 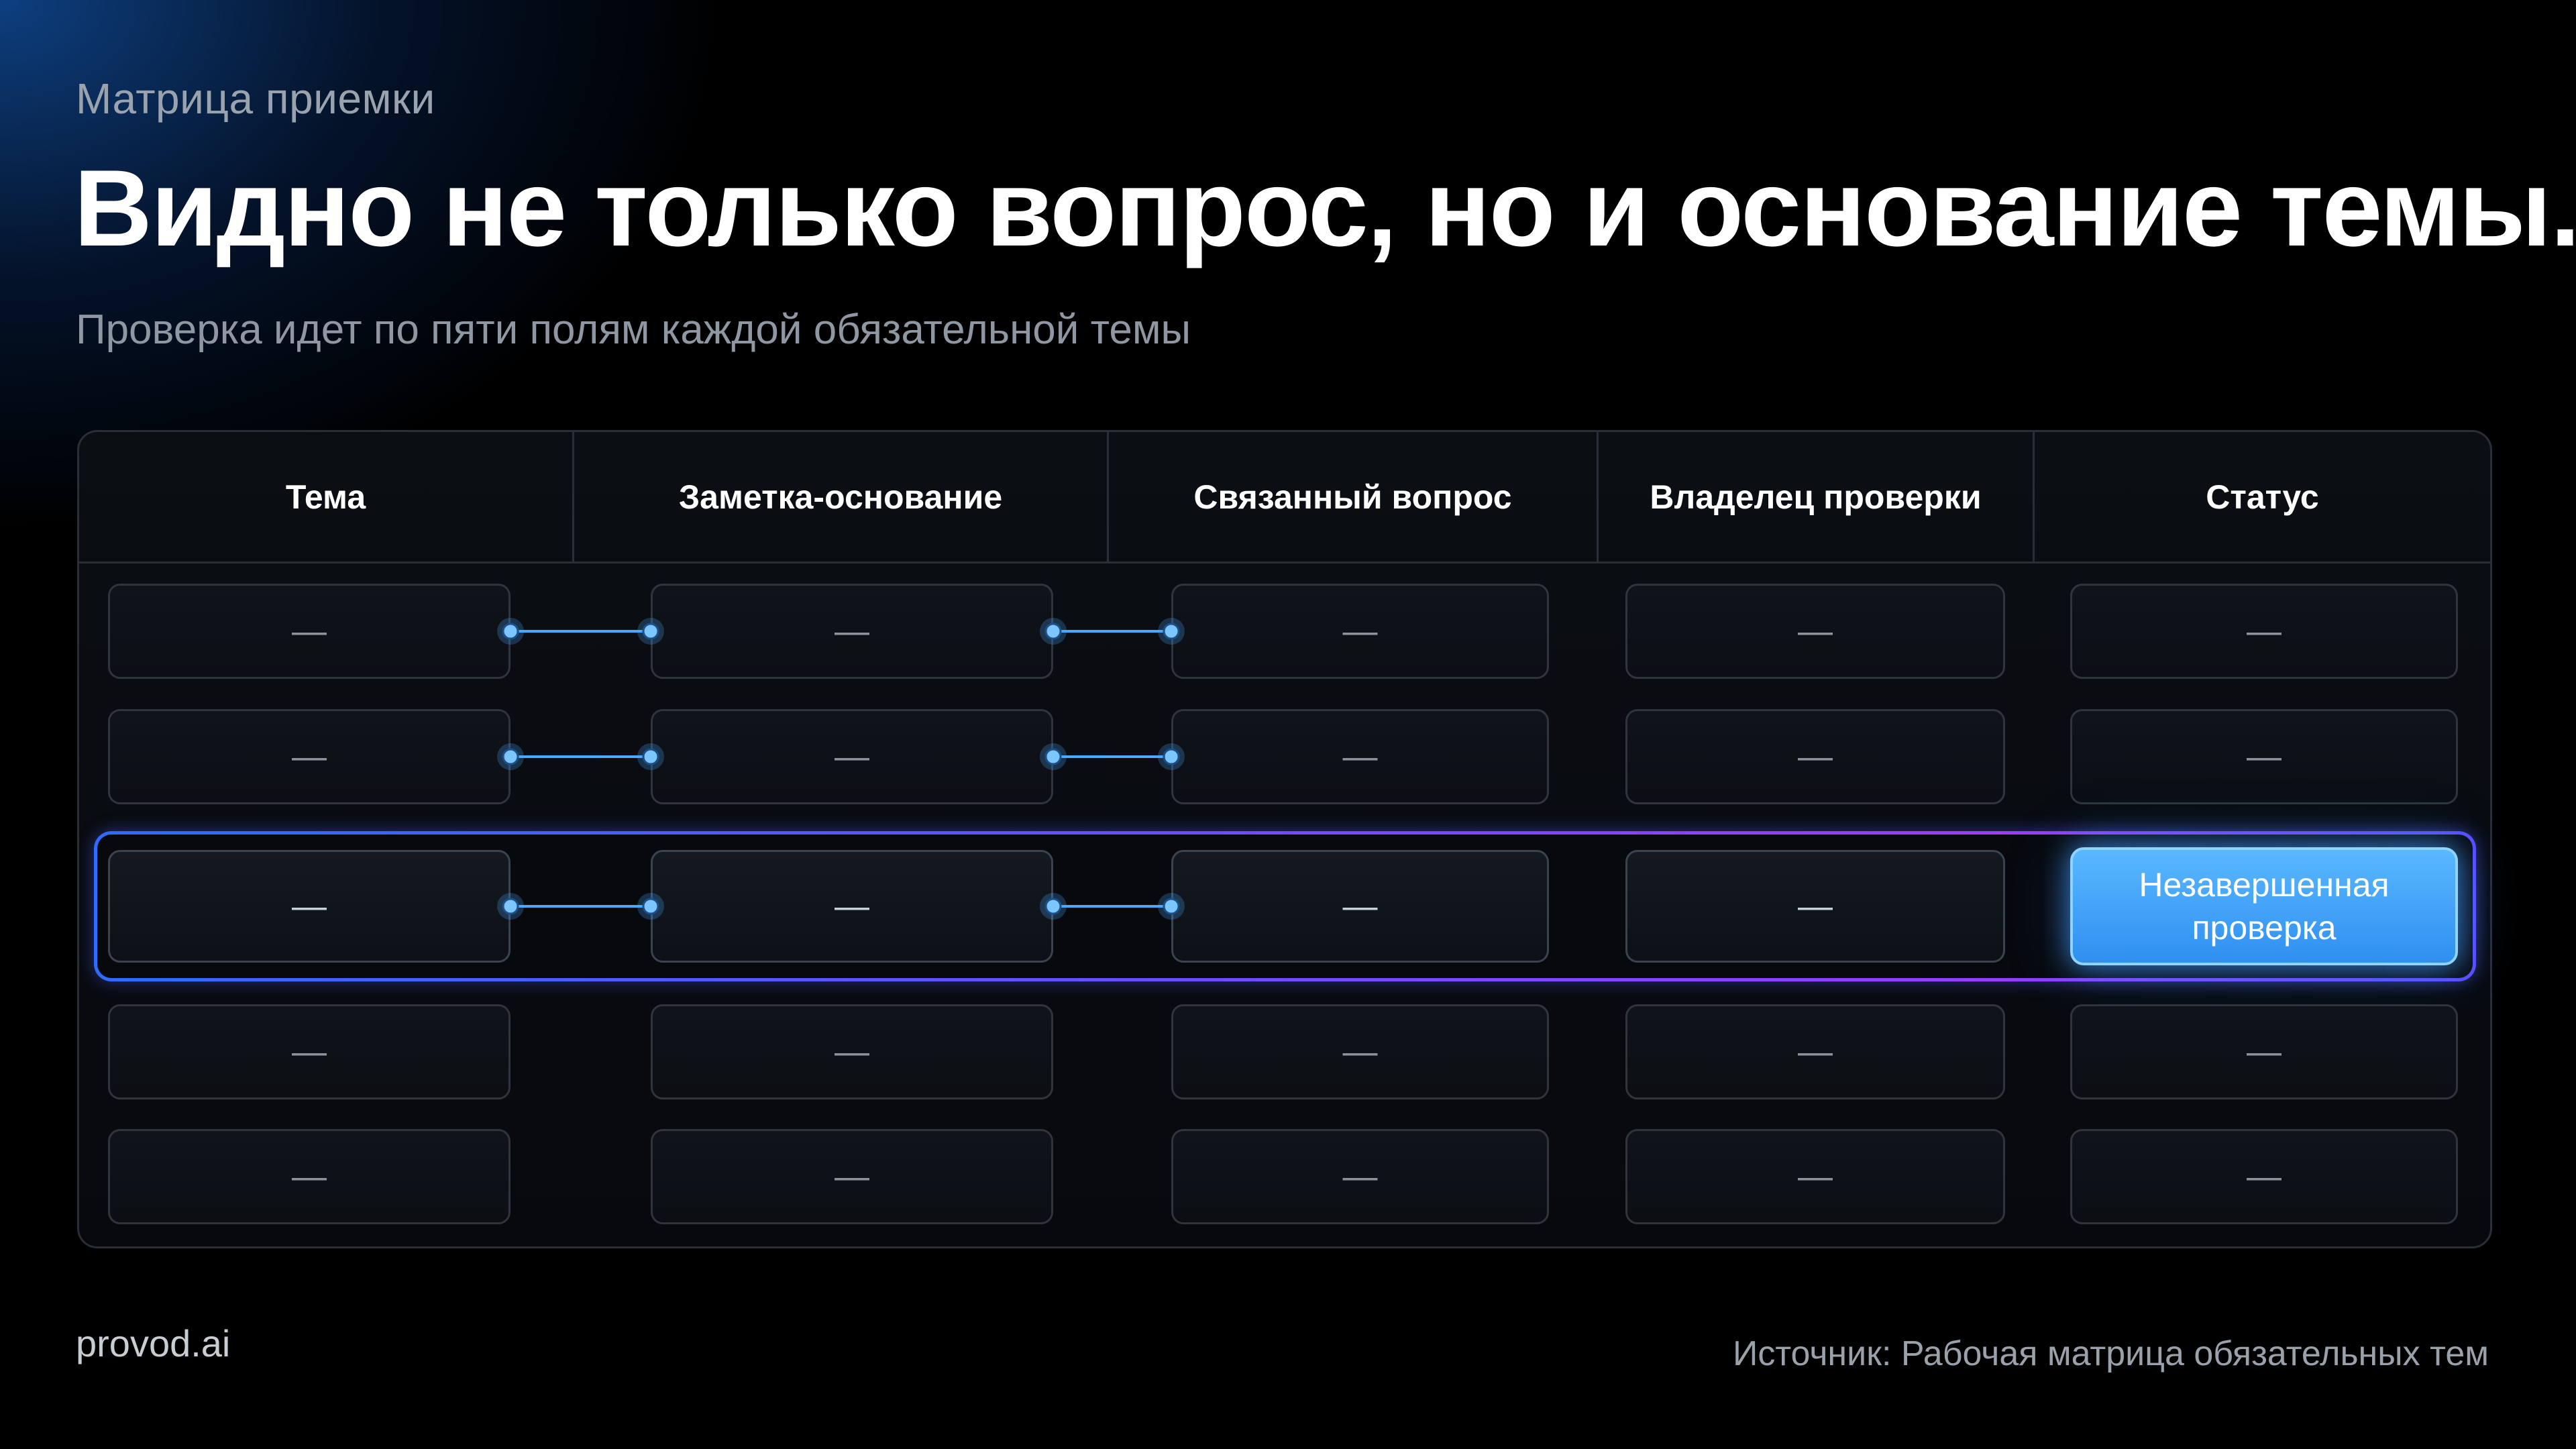 What do you see at coordinates (1815, 496) in the screenshot?
I see `column-header-check-owner: Владелец проверки` at bounding box center [1815, 496].